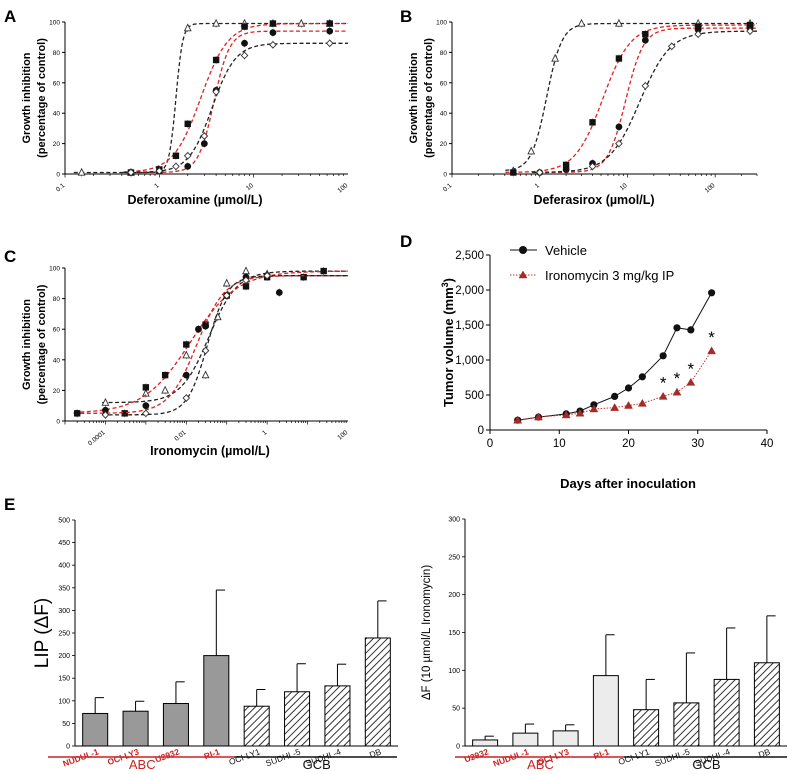 The width and height of the screenshot is (789, 774). I want to click on category-label: RI-1, so click(601, 753).